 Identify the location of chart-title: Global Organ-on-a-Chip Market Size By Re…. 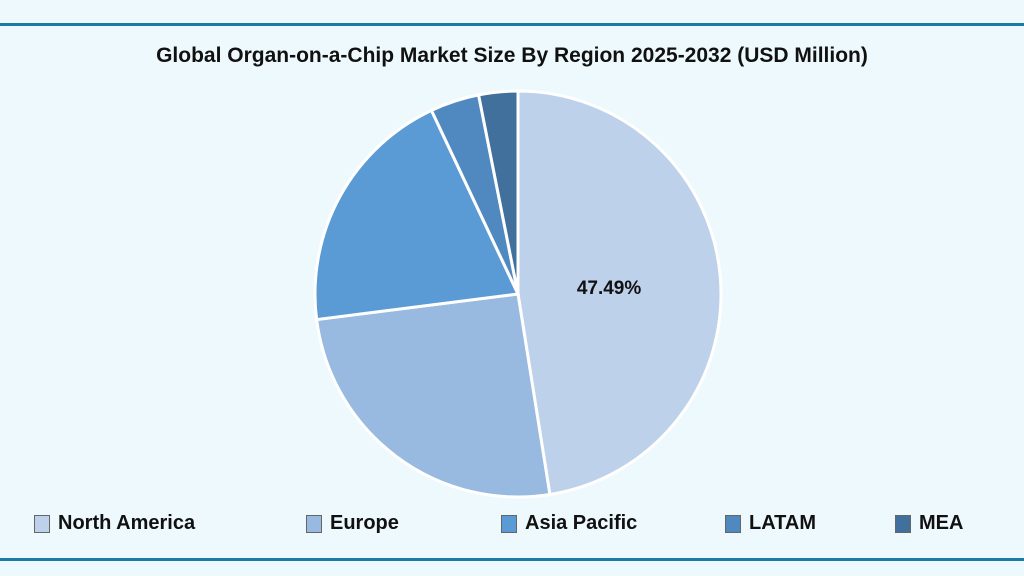
(512, 55).